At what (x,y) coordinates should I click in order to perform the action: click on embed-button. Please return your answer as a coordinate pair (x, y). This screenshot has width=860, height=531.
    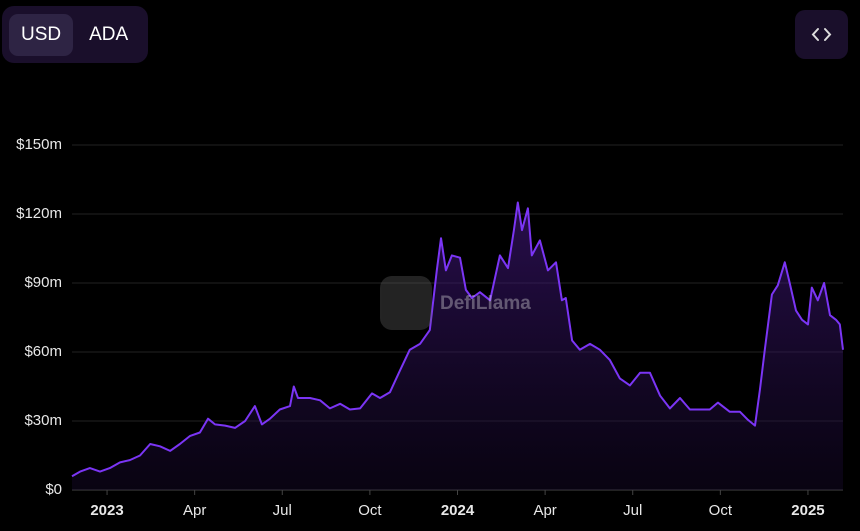
    Looking at the image, I should click on (821, 34).